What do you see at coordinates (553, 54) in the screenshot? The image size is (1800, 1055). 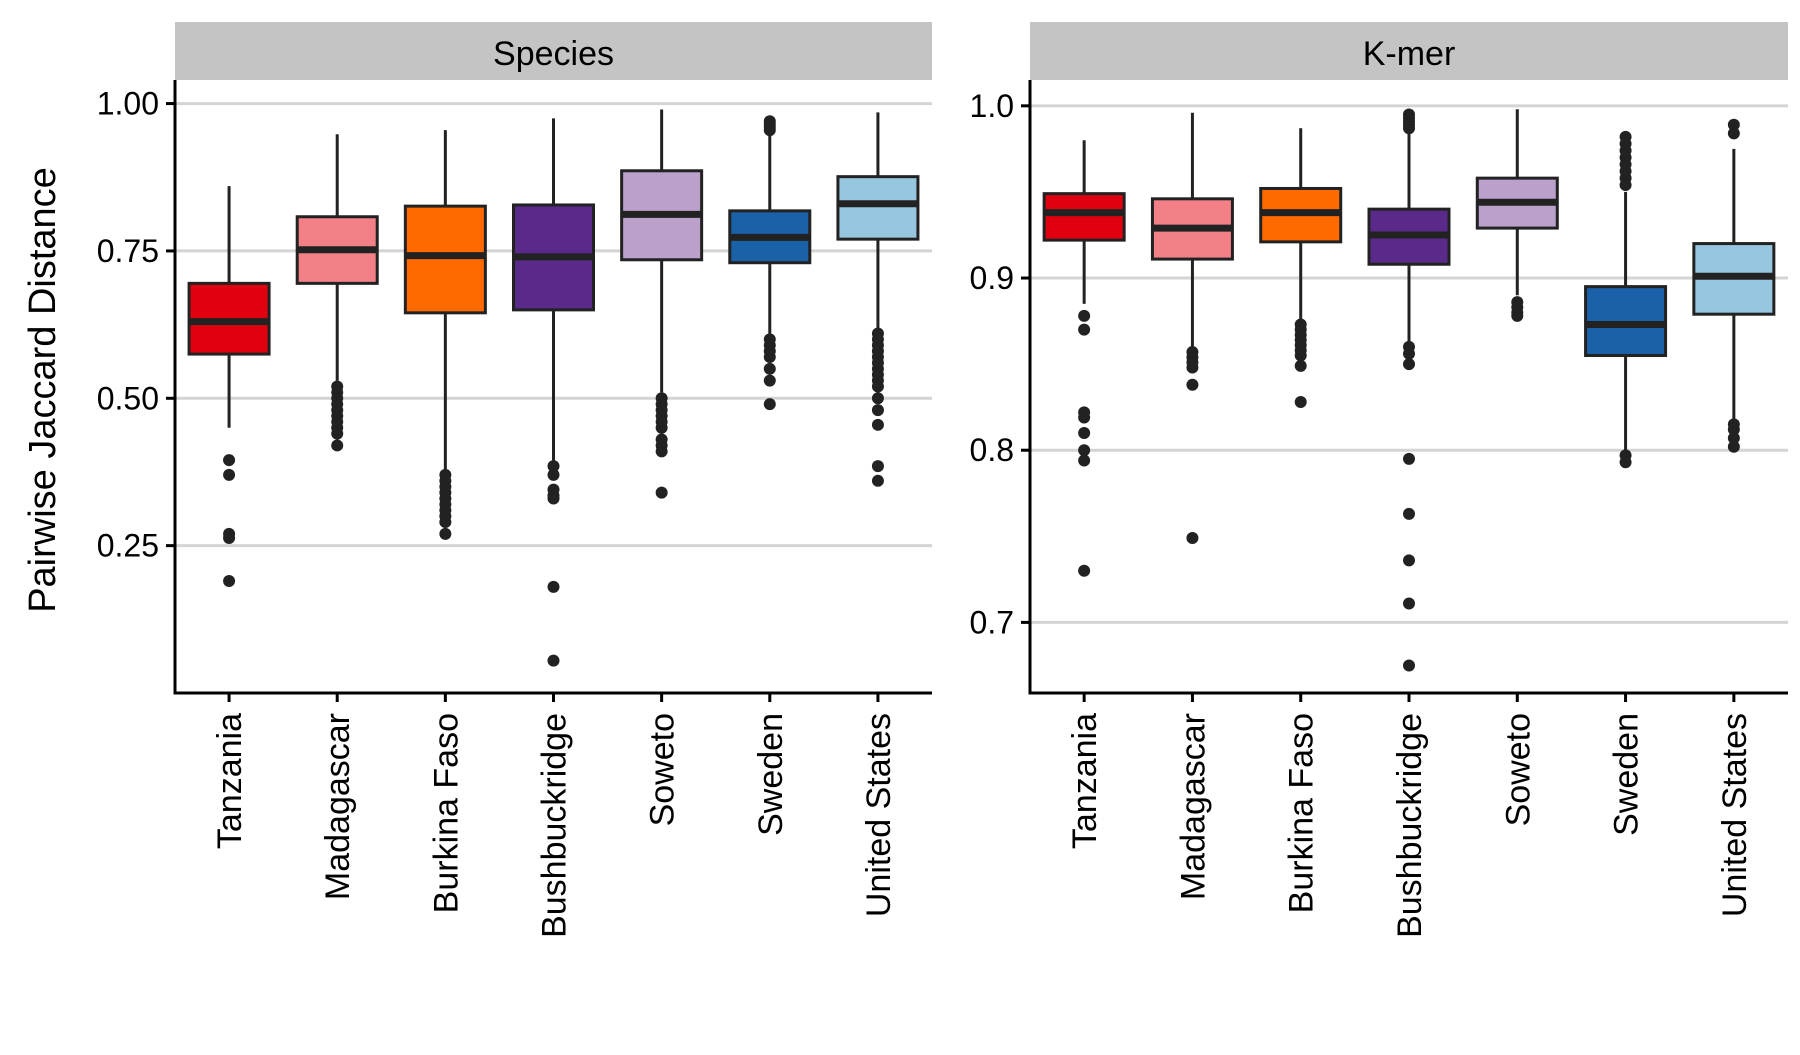 I see `strip-label: Species` at bounding box center [553, 54].